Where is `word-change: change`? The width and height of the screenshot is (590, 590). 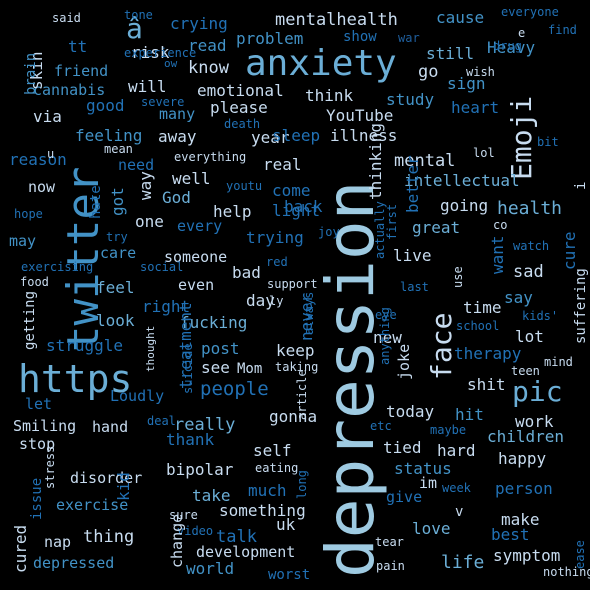 word-change: change is located at coordinates (177, 540).